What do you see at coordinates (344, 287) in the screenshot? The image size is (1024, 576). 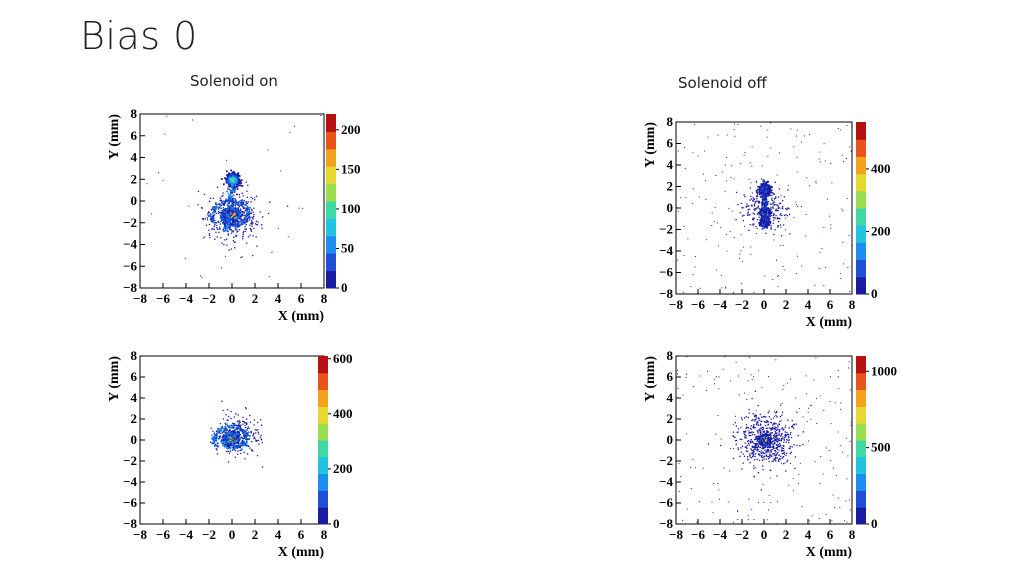 I see `colorbar-tick-label: 0` at bounding box center [344, 287].